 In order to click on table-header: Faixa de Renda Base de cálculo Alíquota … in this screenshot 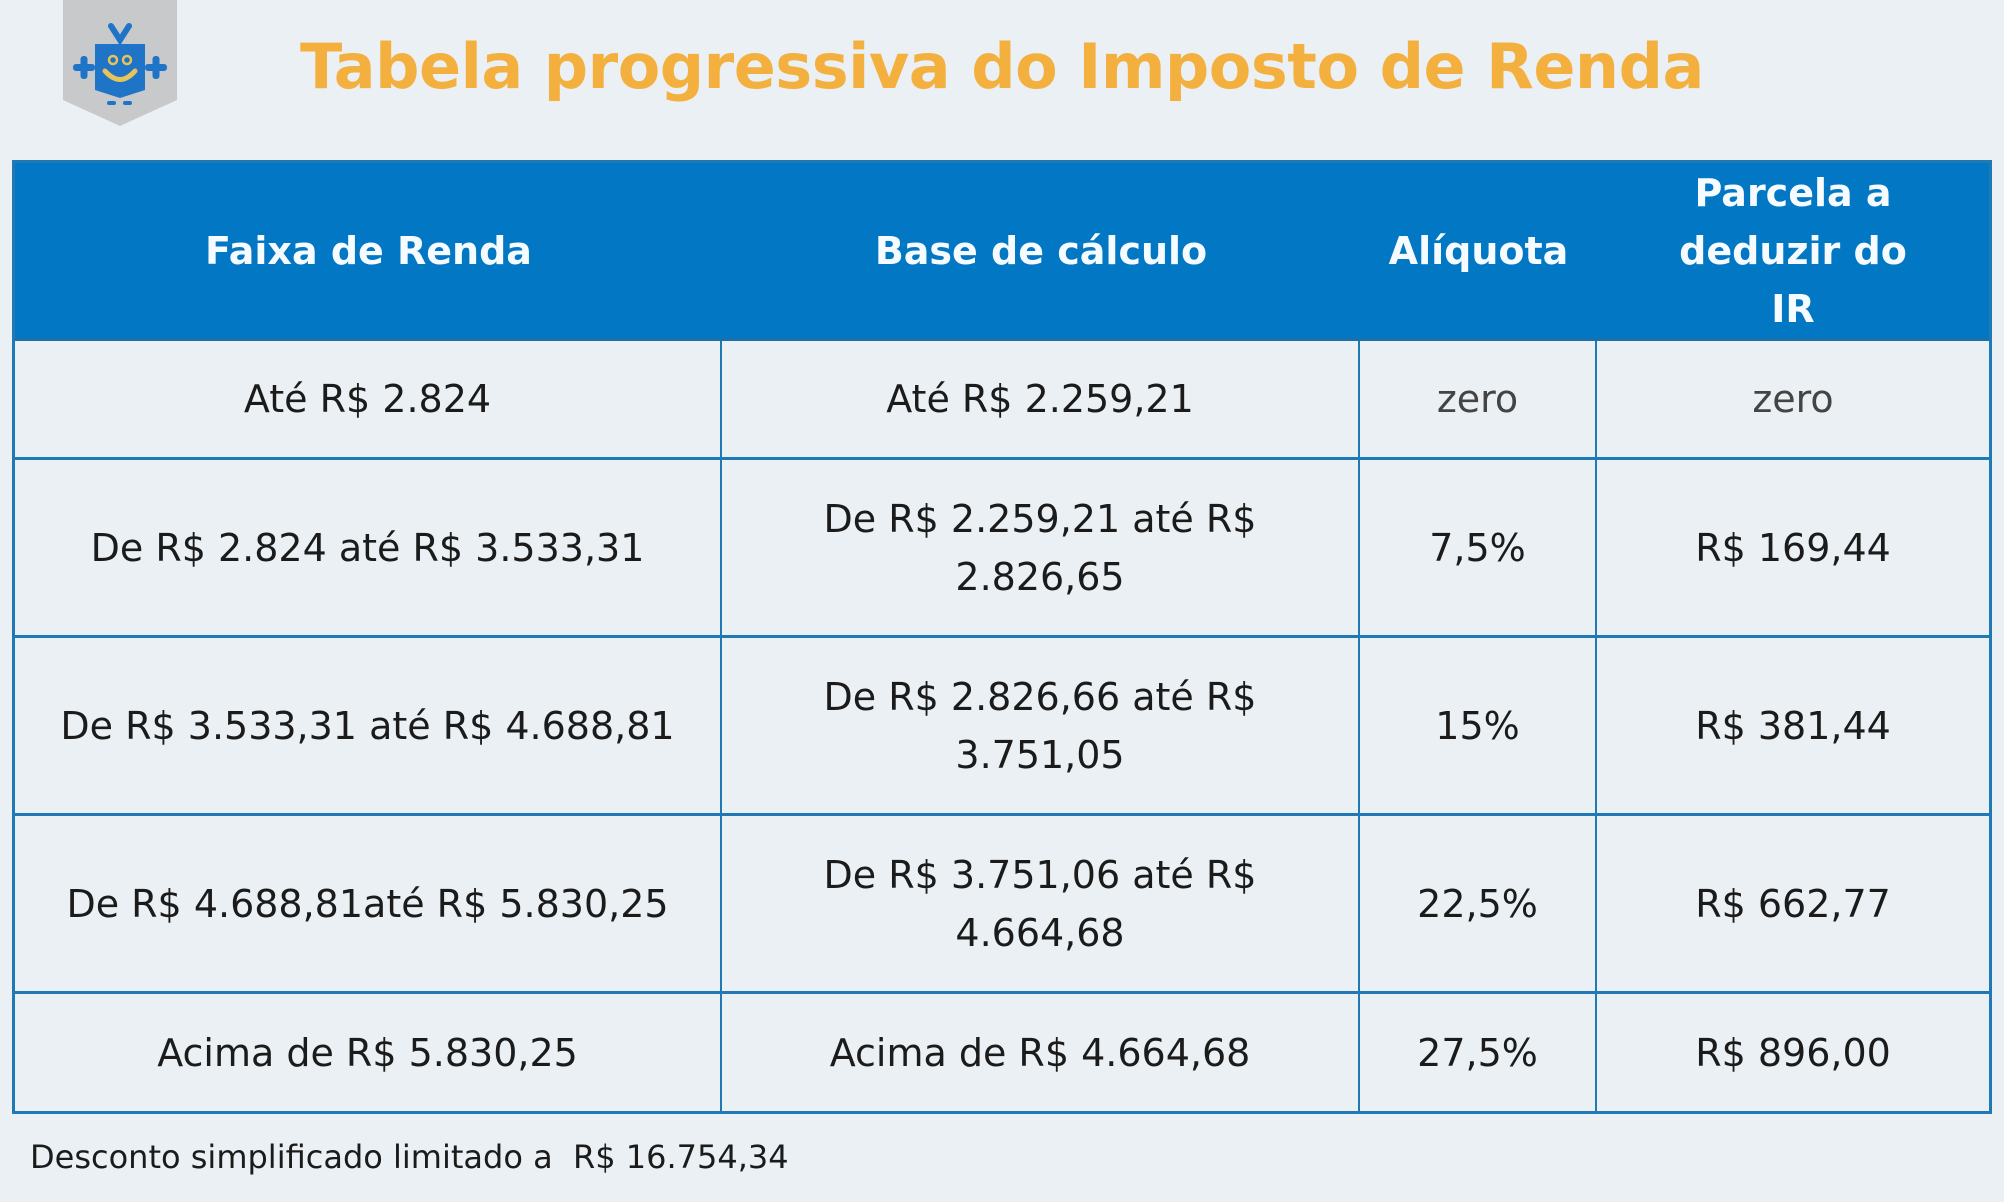, I will do `click(1002, 252)`.